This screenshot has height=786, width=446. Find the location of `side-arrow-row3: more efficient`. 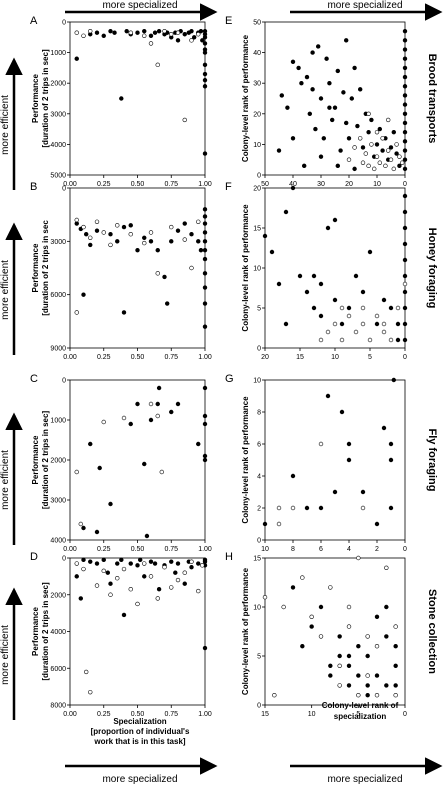

side-arrow-row3: more efficient is located at coordinates (11, 478).